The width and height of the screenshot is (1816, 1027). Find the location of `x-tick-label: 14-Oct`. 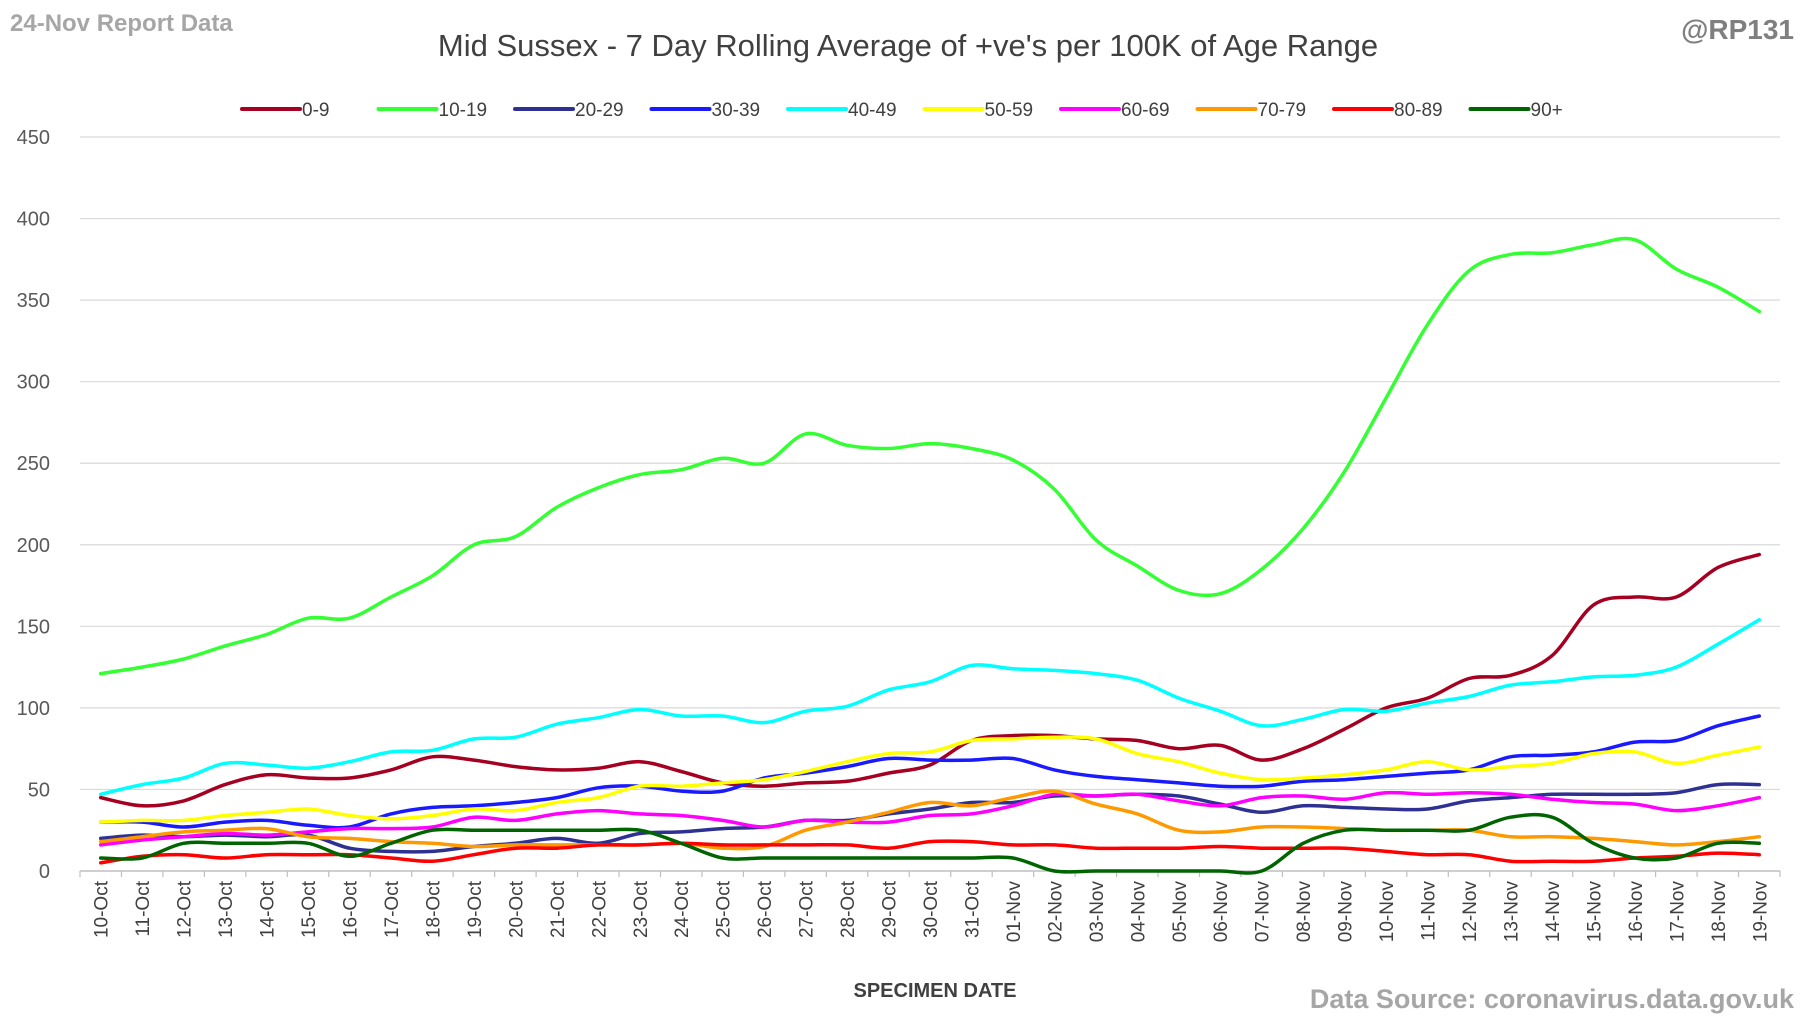

x-tick-label: 14-Oct is located at coordinates (268, 909).